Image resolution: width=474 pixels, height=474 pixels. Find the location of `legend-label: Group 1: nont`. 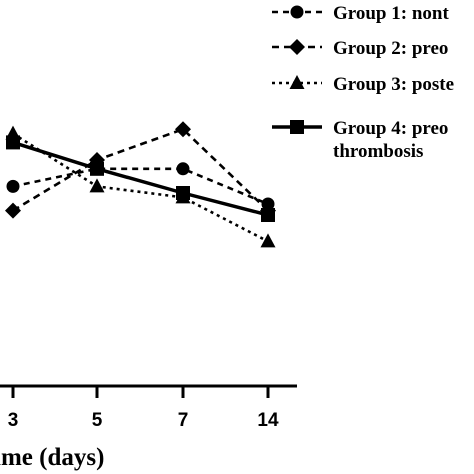

legend-label: Group 1: nont is located at coordinates (391, 13).